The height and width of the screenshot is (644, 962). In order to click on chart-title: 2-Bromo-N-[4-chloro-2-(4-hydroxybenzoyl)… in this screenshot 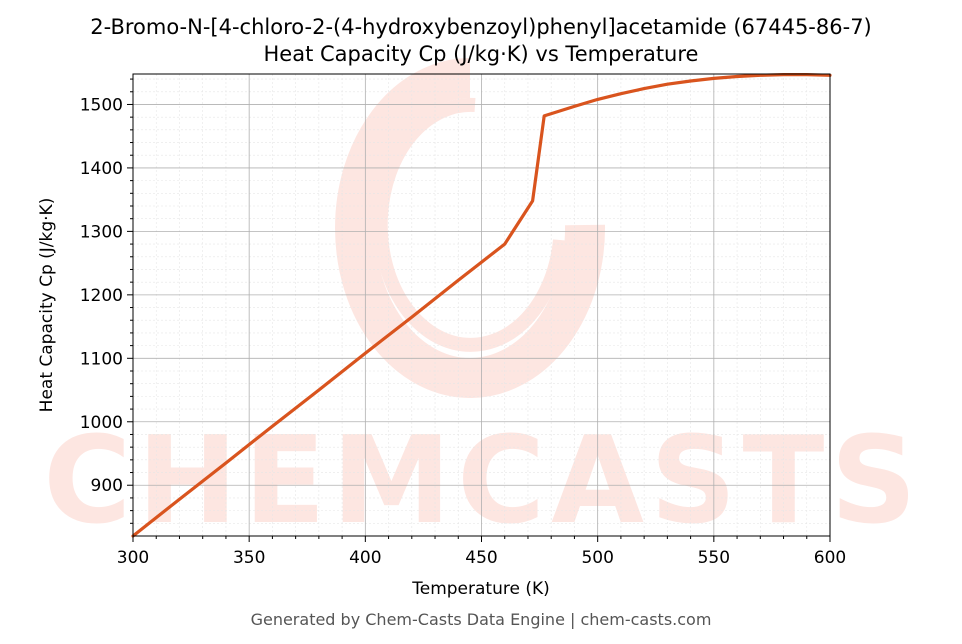, I will do `click(481, 27)`.